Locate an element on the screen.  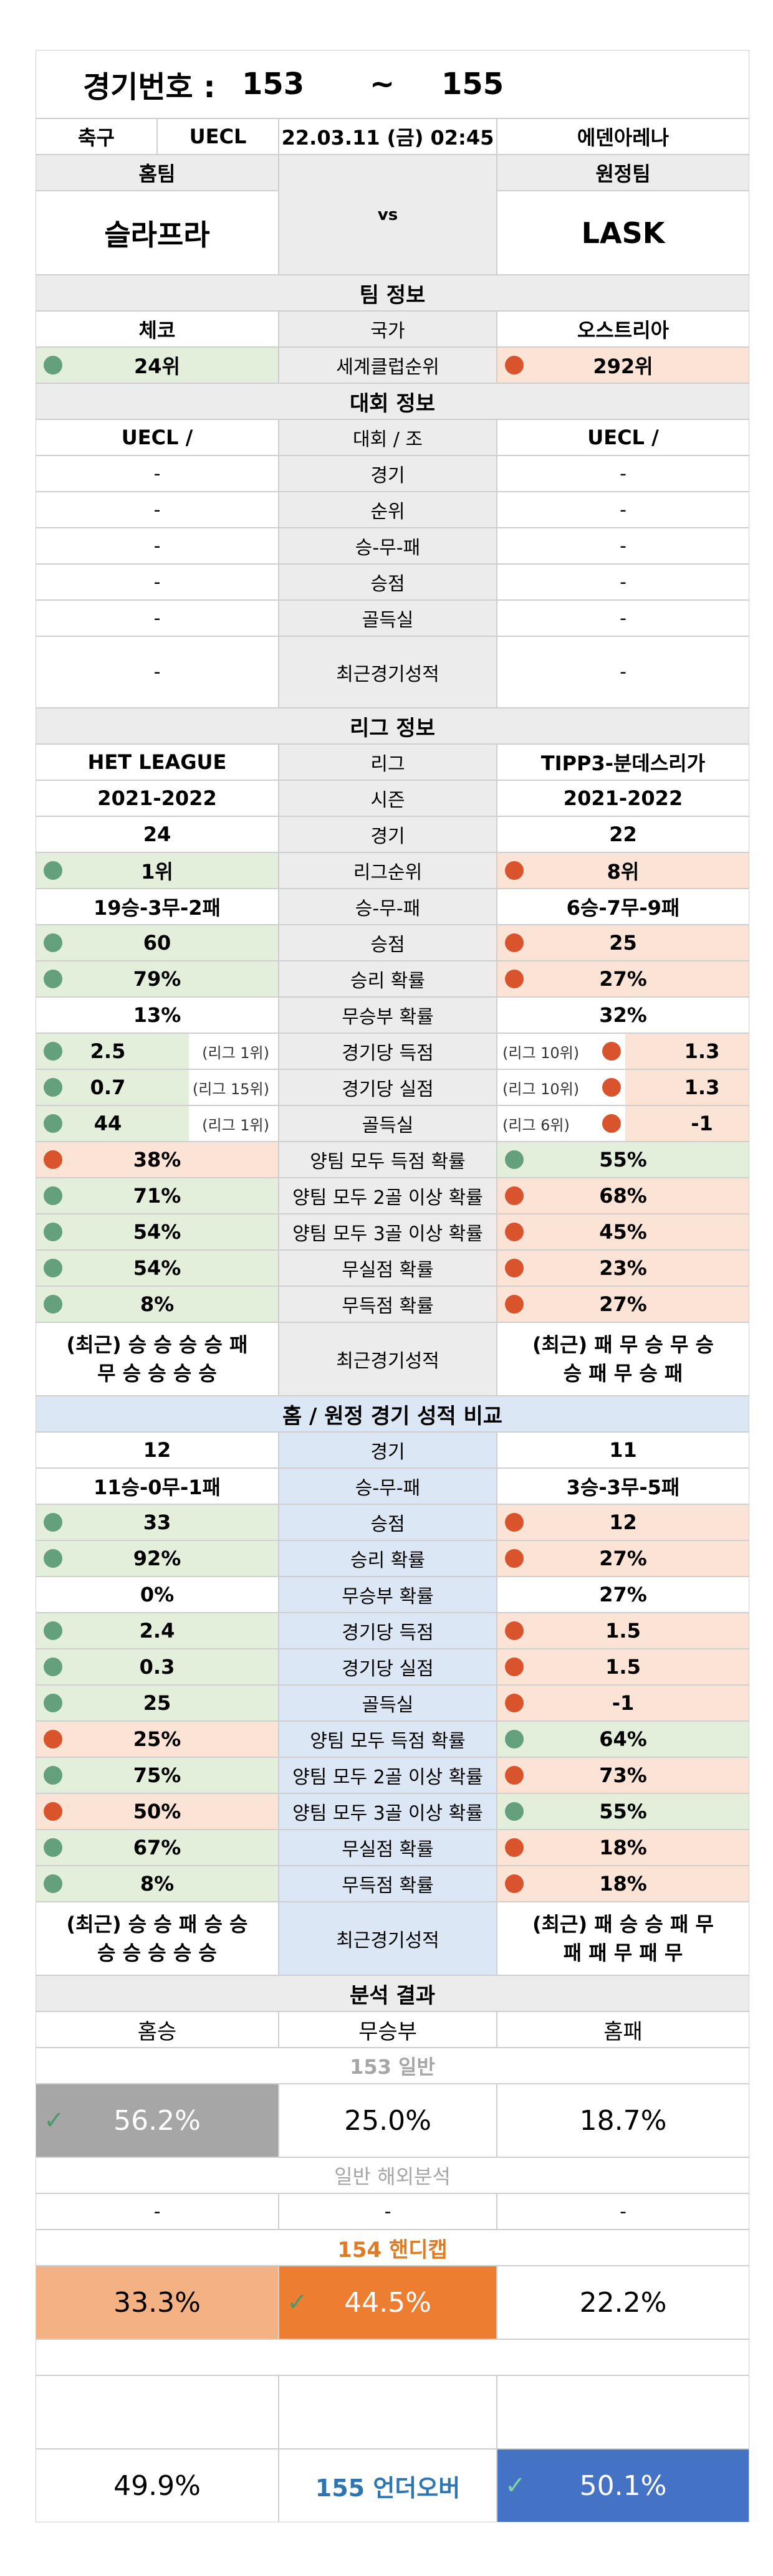
sport-cell: 축구 is located at coordinates (97, 136).